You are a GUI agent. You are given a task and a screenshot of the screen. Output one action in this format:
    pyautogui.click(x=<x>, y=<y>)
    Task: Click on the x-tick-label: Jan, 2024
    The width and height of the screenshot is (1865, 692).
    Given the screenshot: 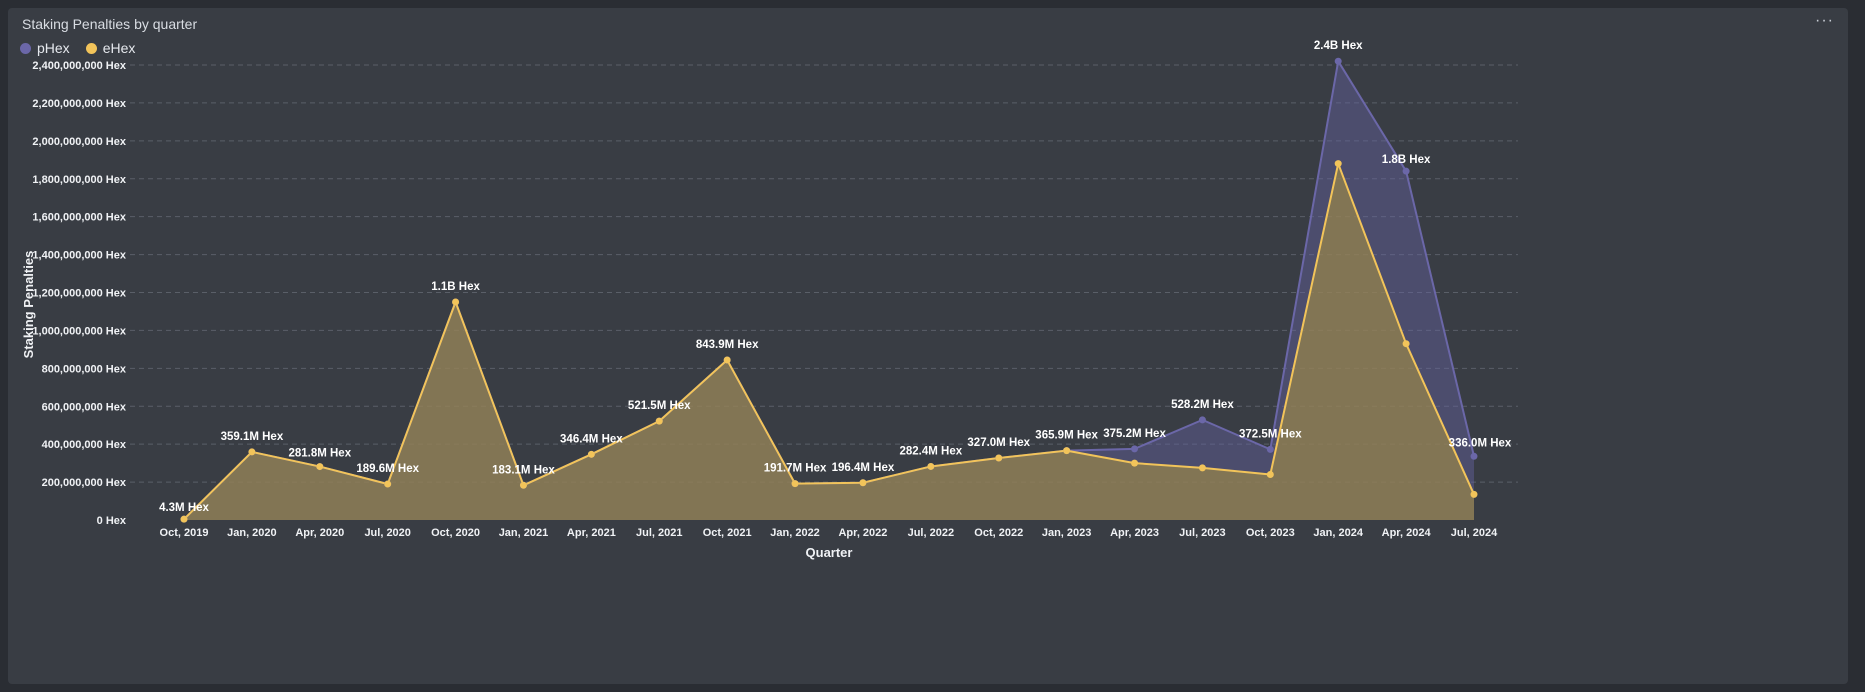 What is the action you would take?
    pyautogui.click(x=1338, y=533)
    